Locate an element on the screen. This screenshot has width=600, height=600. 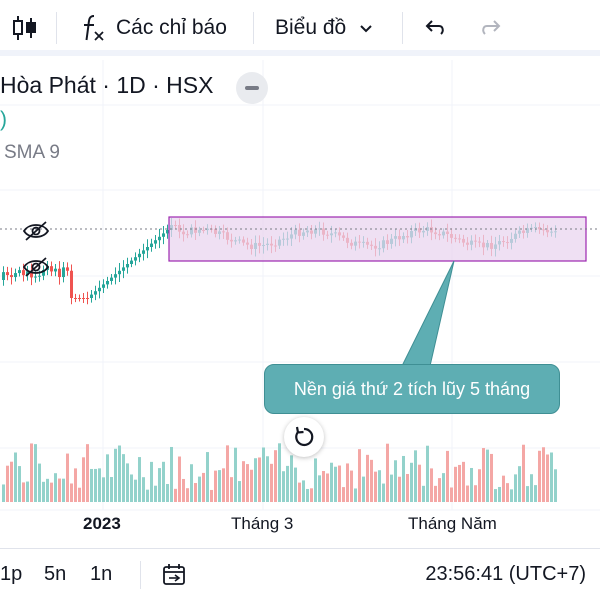
clock-timezone: 23:56:41 (UTC+7) is located at coordinates (505, 574).